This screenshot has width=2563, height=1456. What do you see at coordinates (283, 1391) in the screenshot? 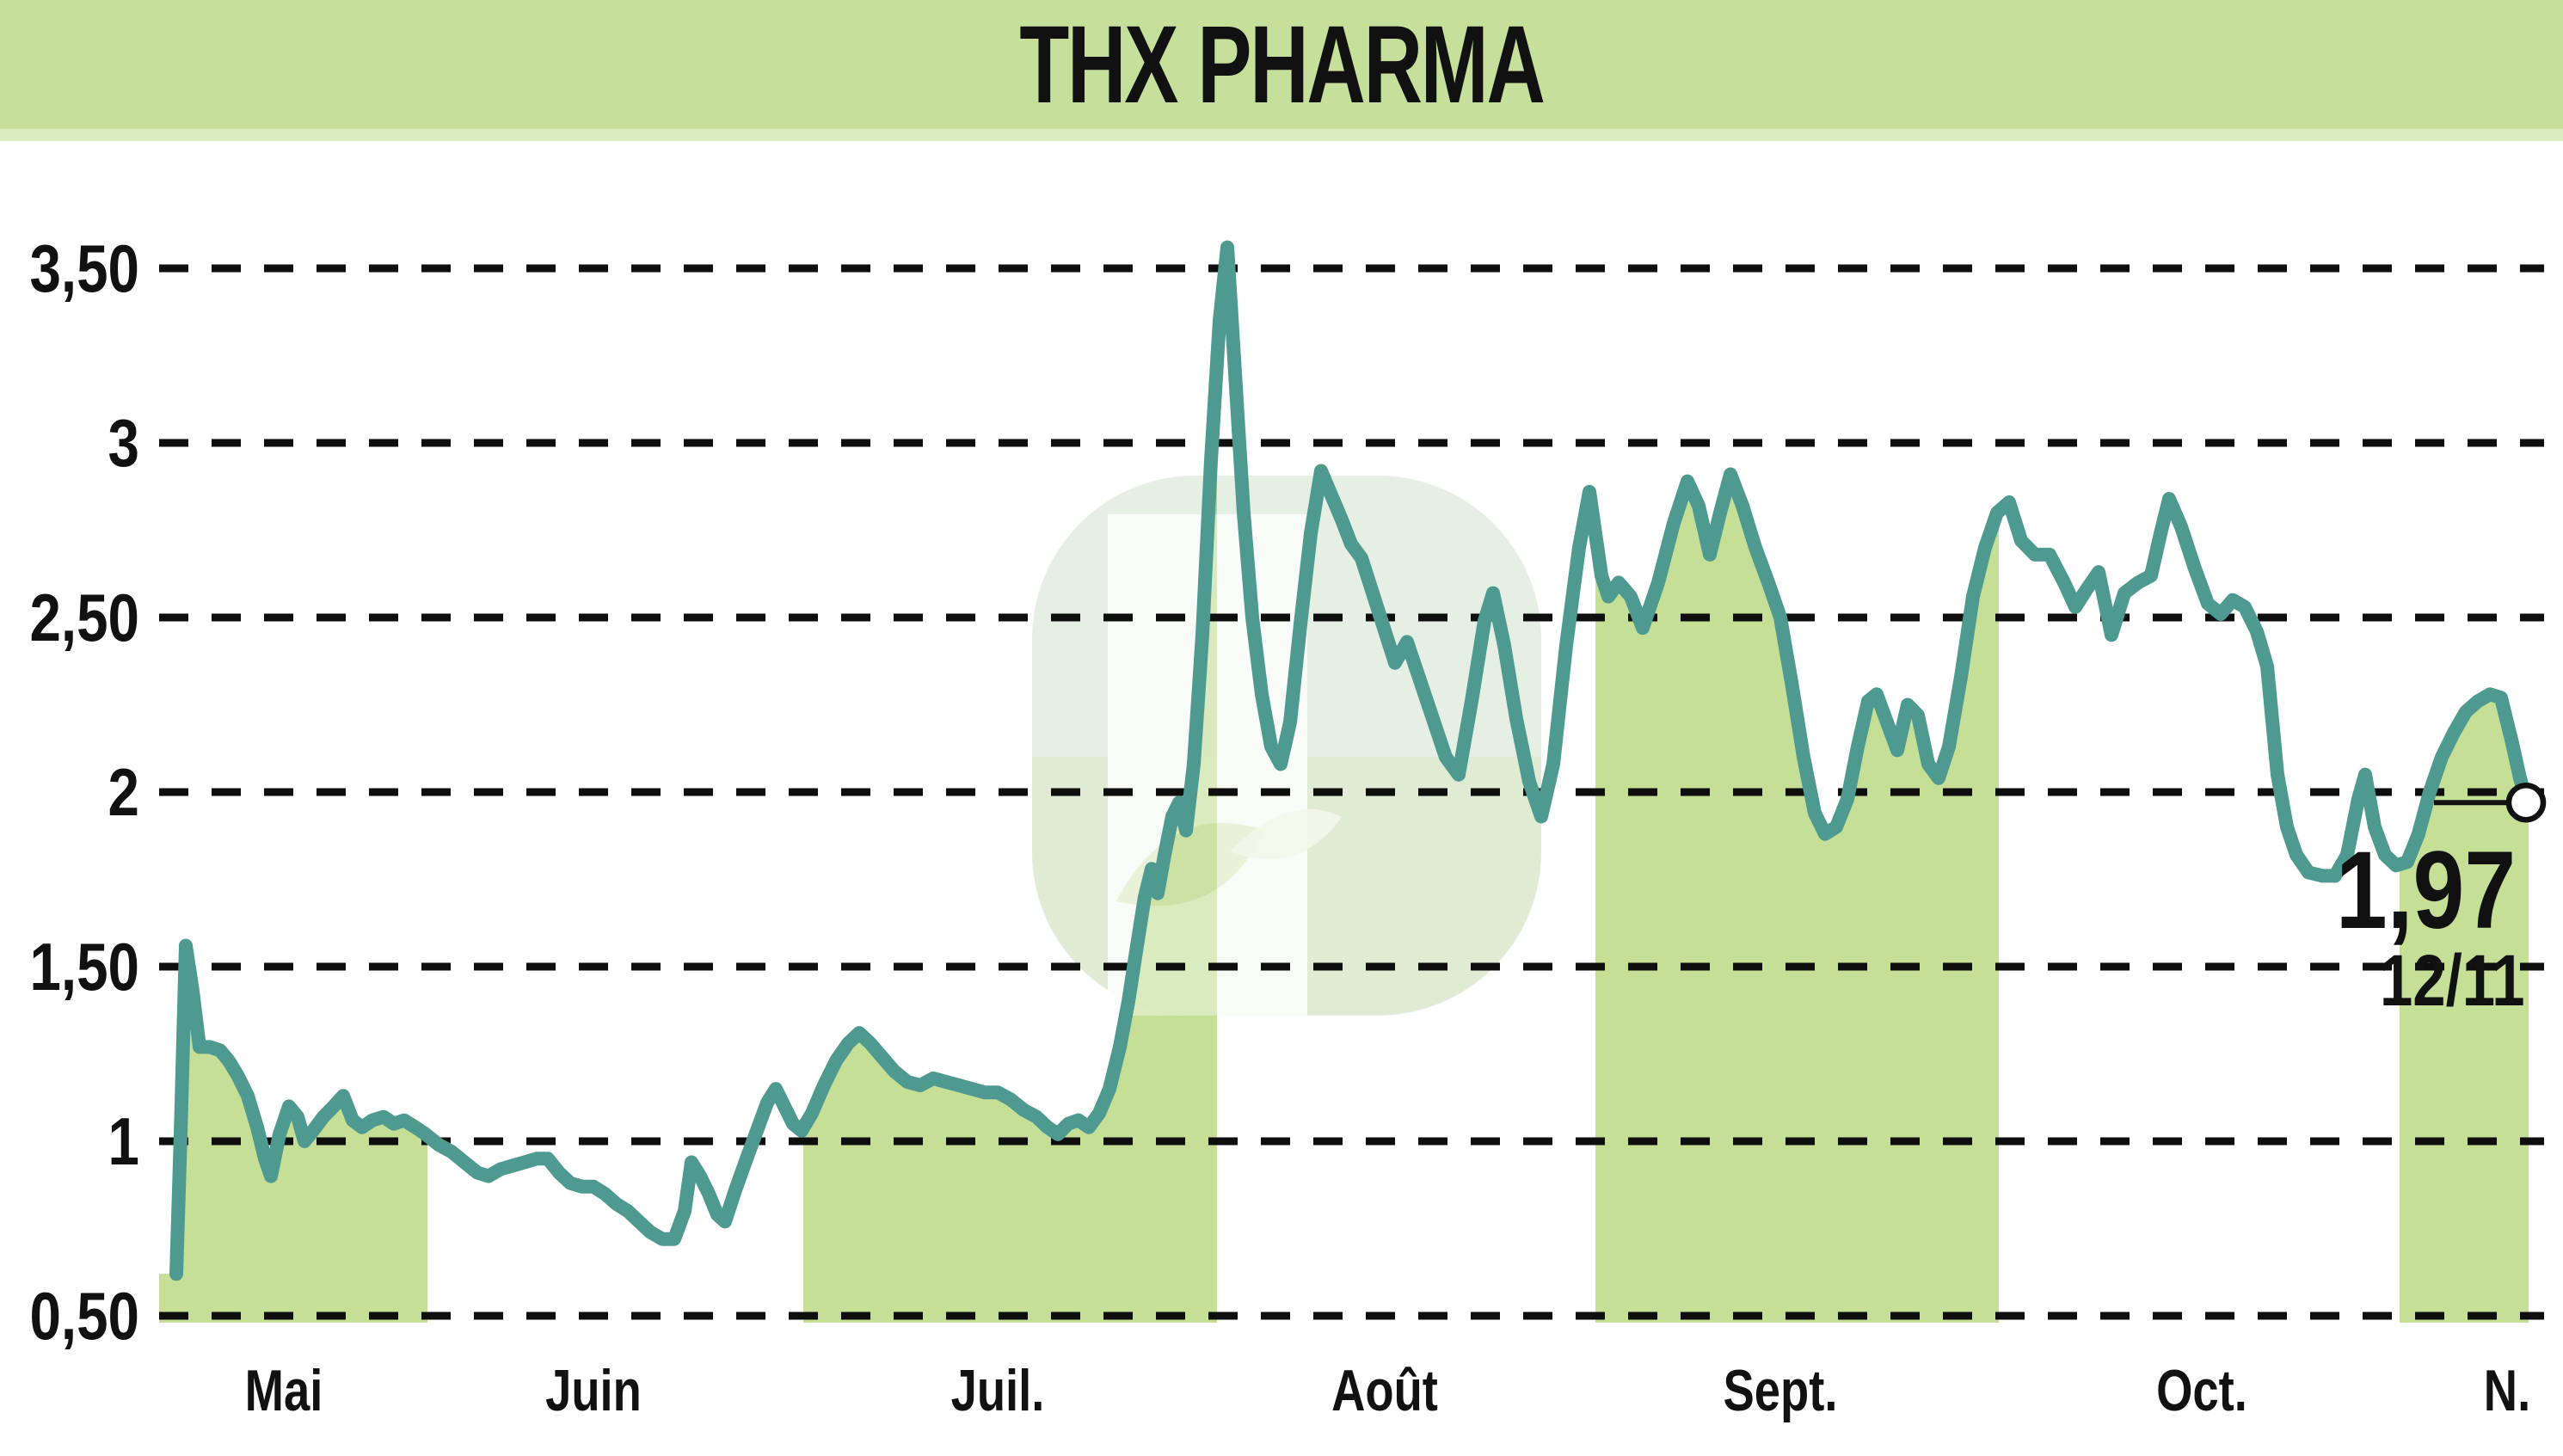
I see `x-axis-label-mai: Mai` at bounding box center [283, 1391].